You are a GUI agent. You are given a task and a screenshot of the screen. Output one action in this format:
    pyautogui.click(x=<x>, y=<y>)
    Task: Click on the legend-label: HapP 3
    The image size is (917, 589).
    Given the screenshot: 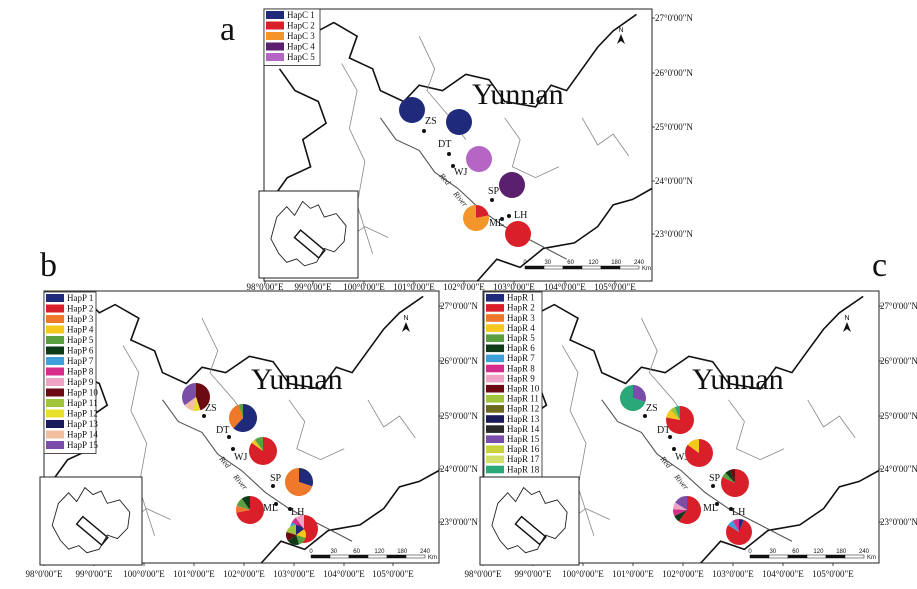 What is the action you would take?
    pyautogui.click(x=80, y=319)
    